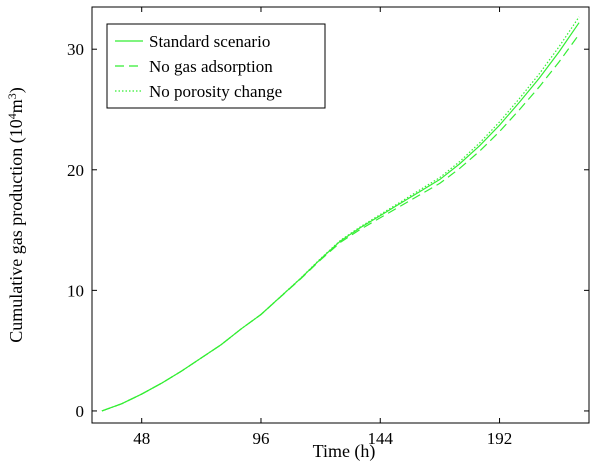  I want to click on y-axis-label-mid: m, so click(16, 106).